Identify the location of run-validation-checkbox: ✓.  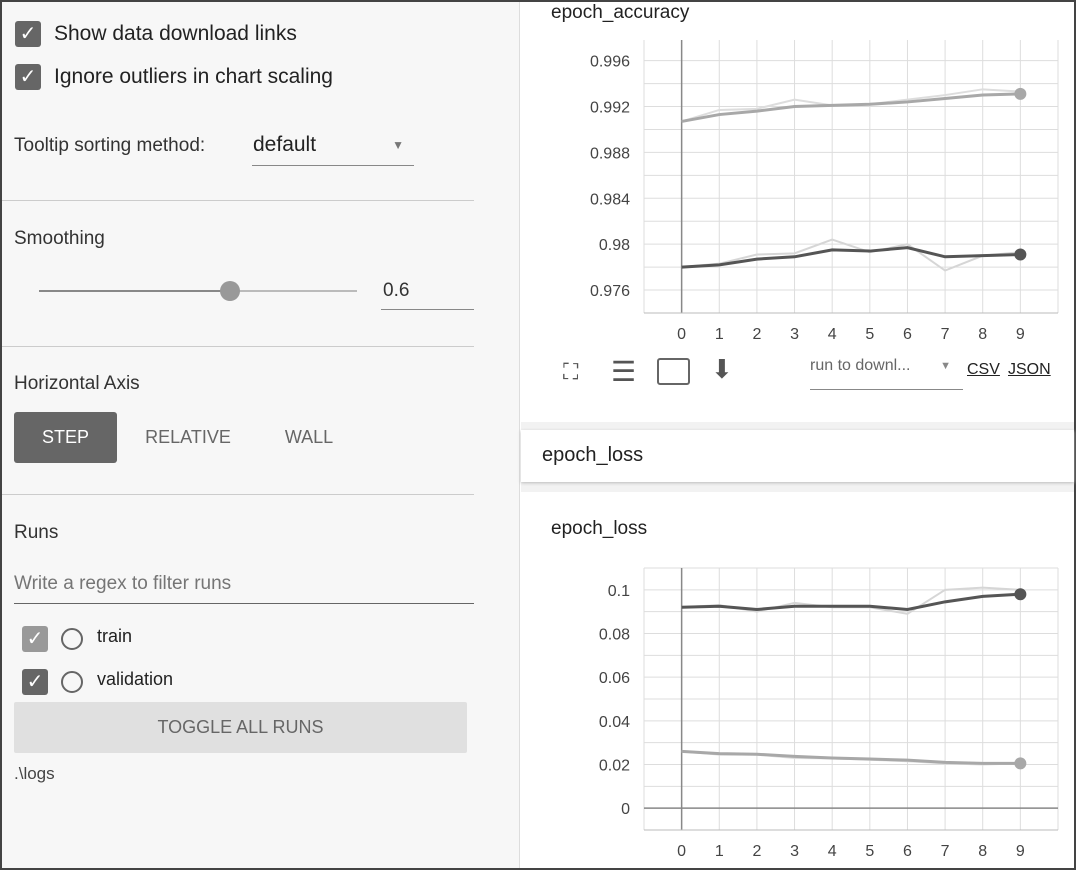
(35, 682).